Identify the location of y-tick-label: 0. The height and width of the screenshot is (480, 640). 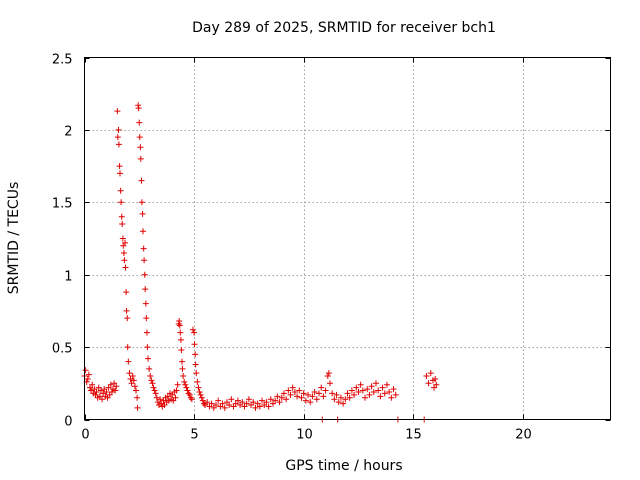
(68, 422).